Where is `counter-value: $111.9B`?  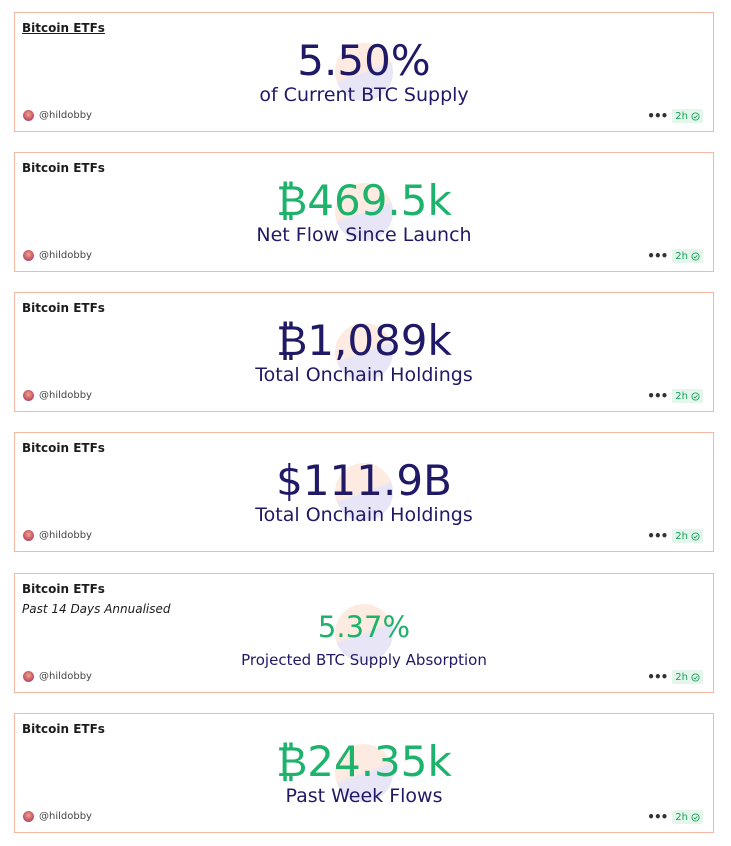 counter-value: $111.9B is located at coordinates (364, 480).